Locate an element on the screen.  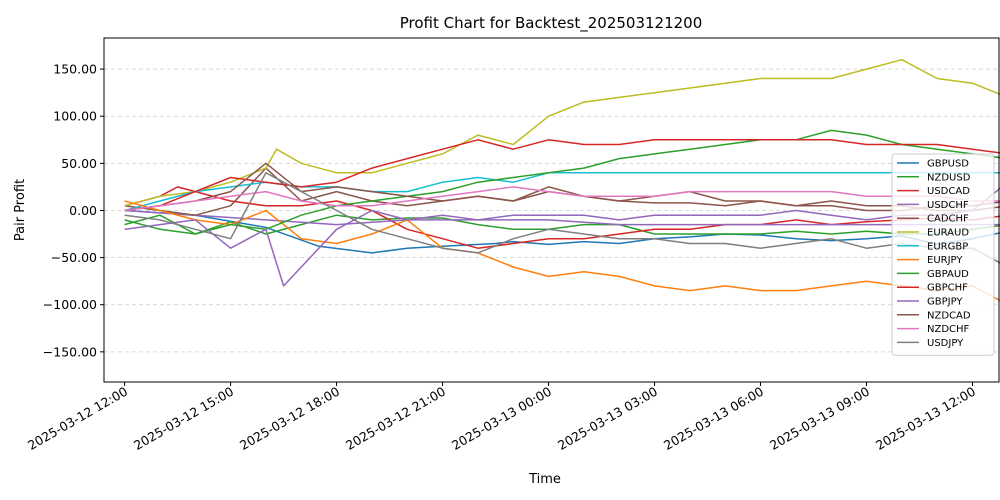
chart-title: Profit Chart for Backtest_202503121200 is located at coordinates (551, 23).